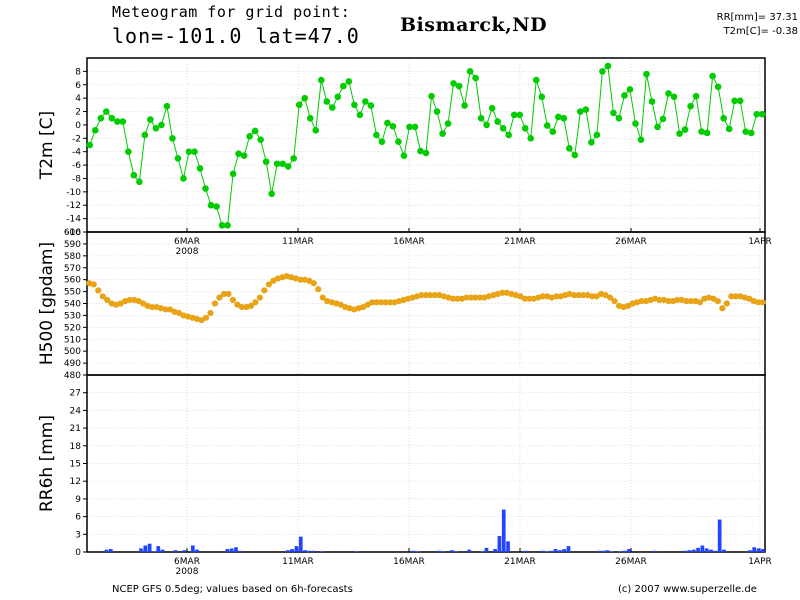  I want to click on y-tick-label: -12, so click(73, 206).